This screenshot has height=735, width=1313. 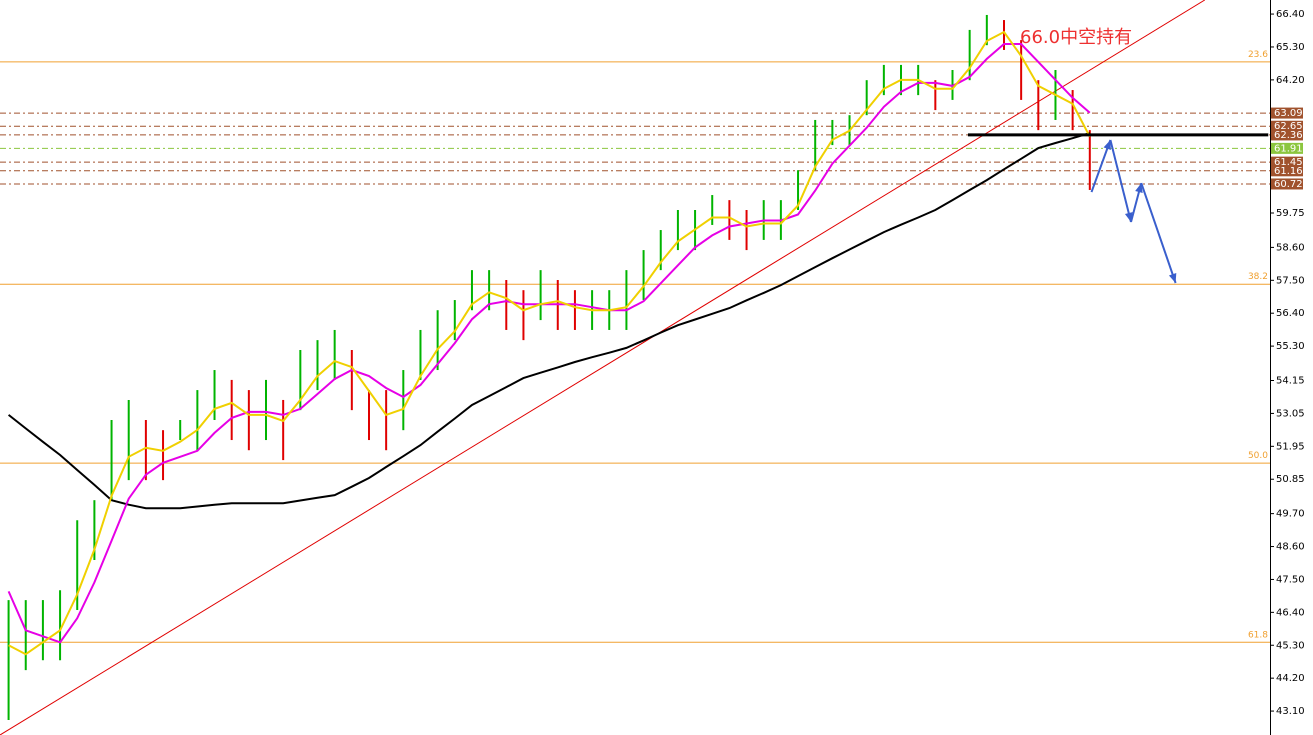 What do you see at coordinates (1290, 579) in the screenshot?
I see `y-tick-label: 47.50` at bounding box center [1290, 579].